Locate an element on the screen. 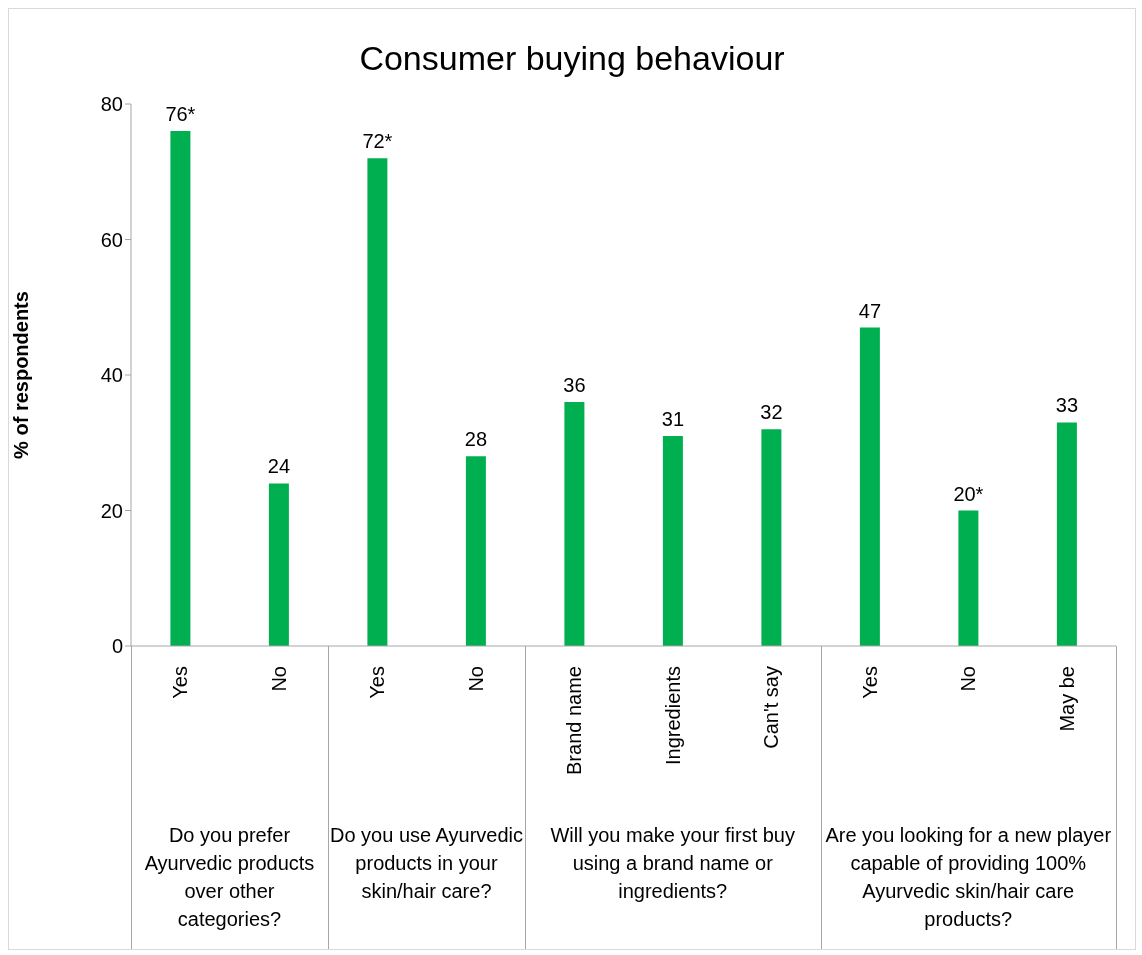  data-label: 36 is located at coordinates (574, 385).